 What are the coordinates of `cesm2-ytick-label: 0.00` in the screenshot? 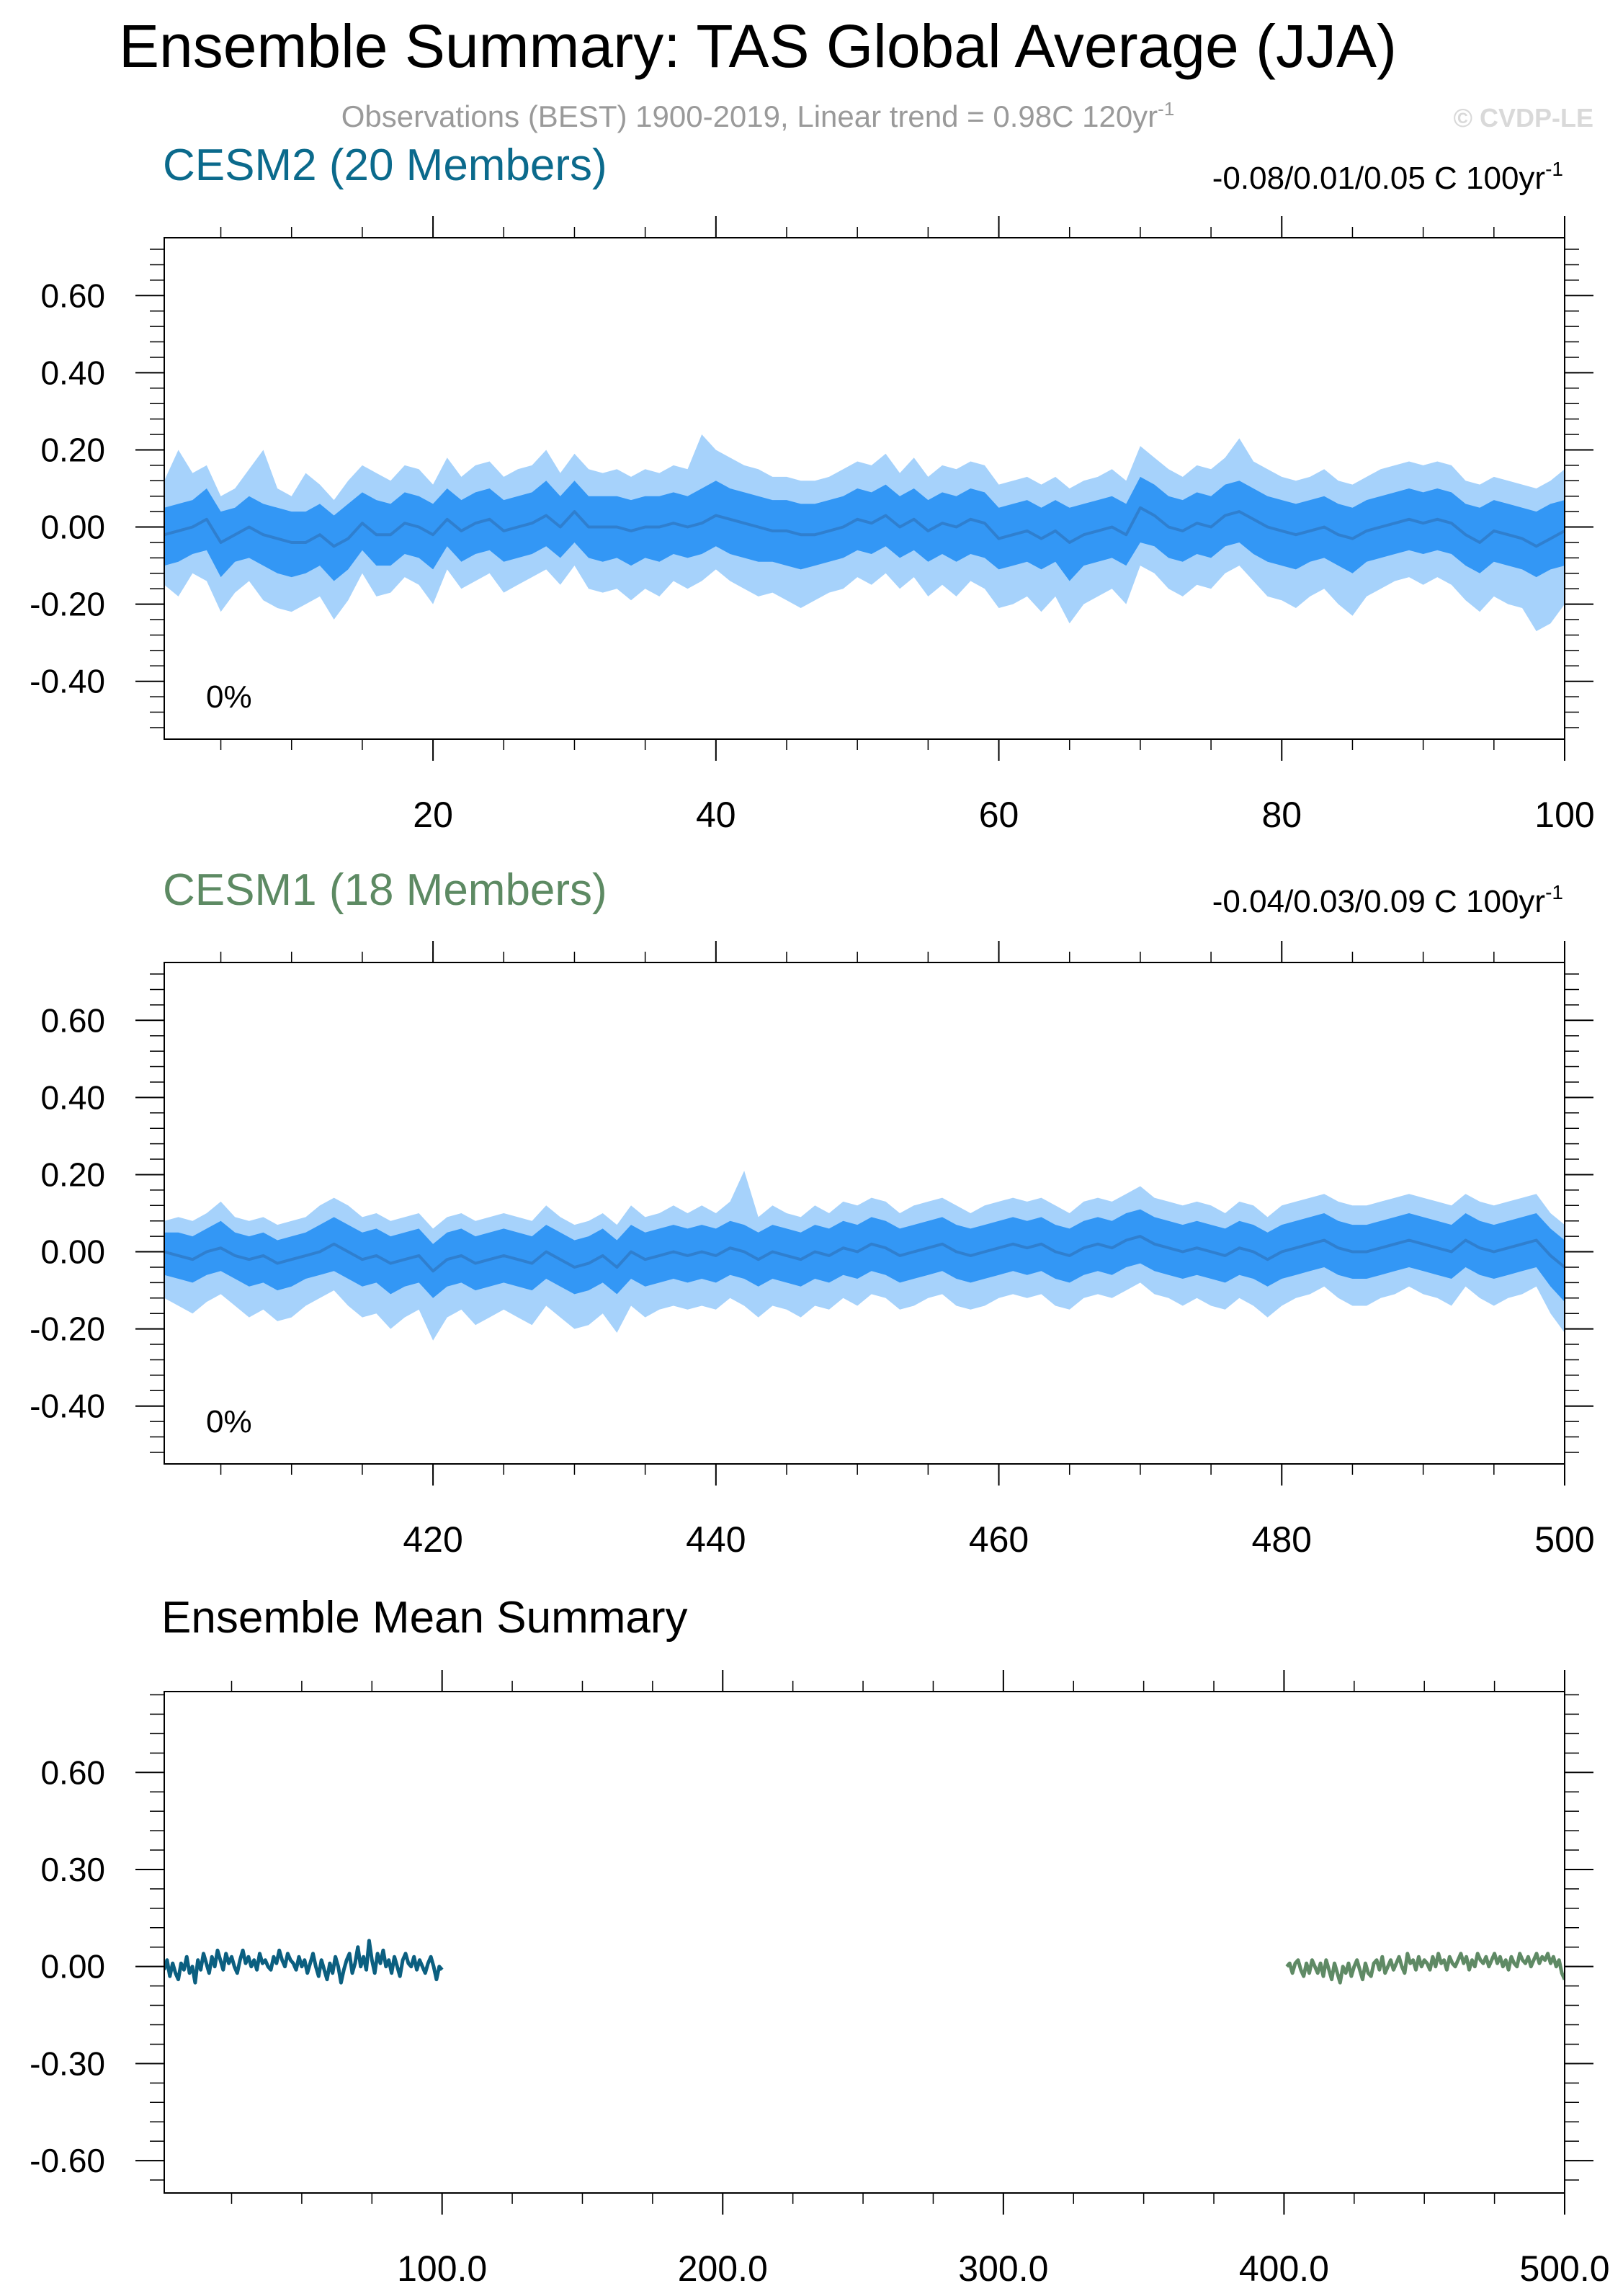 It's located at (72, 527).